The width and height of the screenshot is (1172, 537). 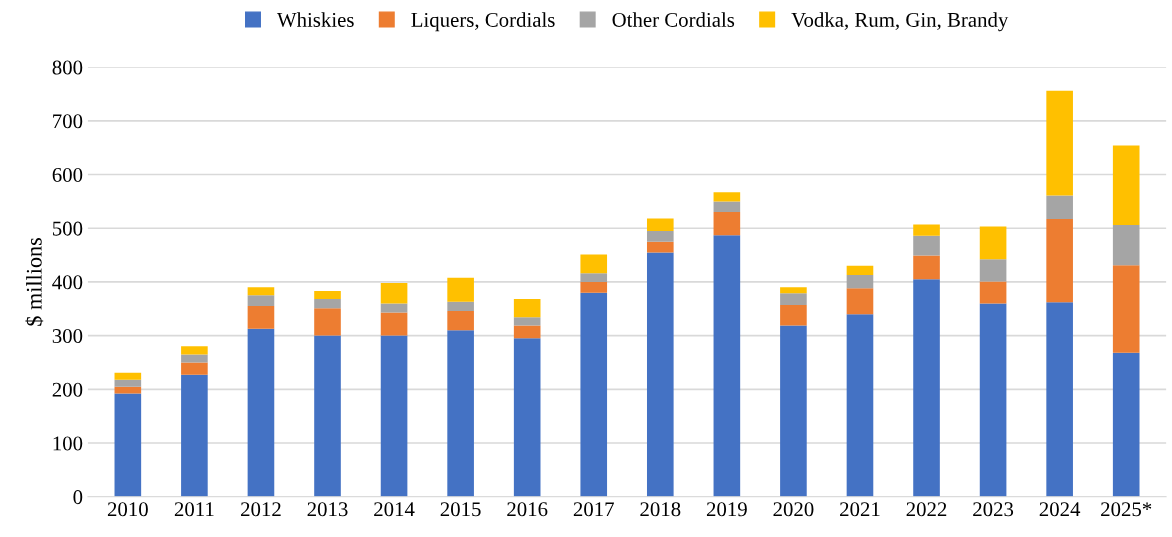 What do you see at coordinates (1060, 509) in the screenshot?
I see `x-tick-label: 2024` at bounding box center [1060, 509].